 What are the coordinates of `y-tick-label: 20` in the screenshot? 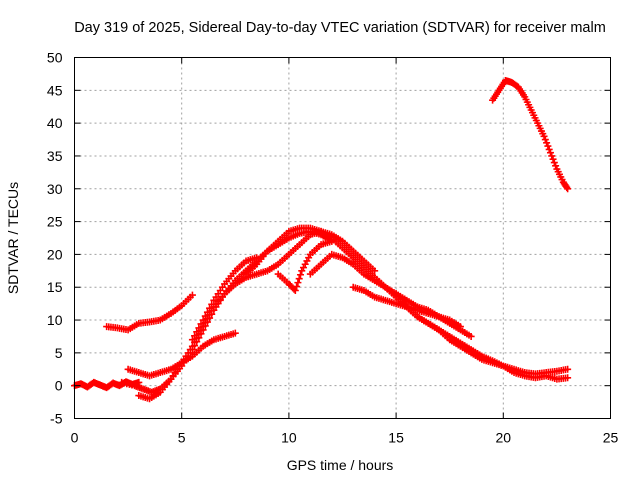 It's located at (55, 254).